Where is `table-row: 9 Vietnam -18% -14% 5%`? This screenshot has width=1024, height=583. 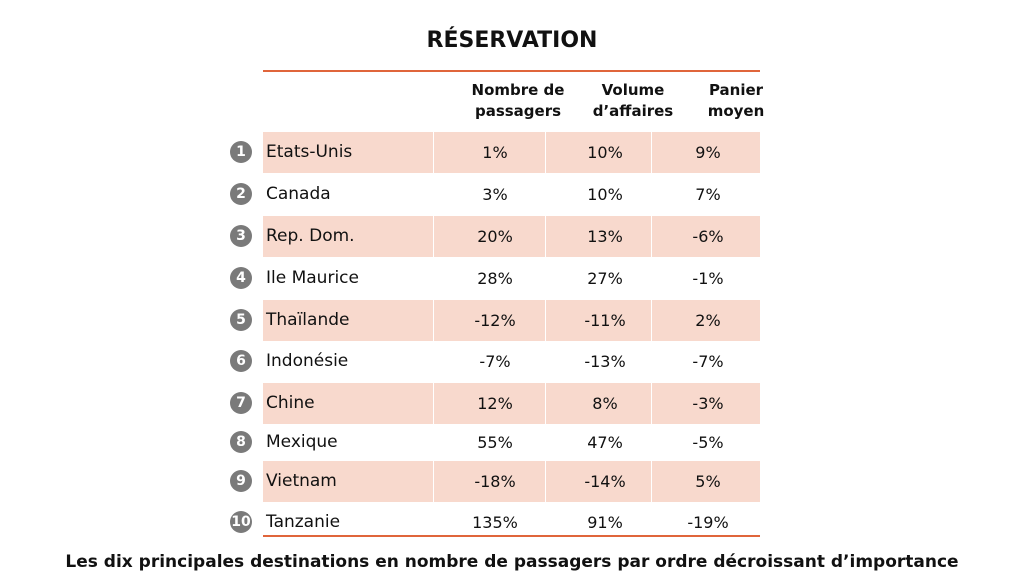 table-row: 9 Vietnam -18% -14% 5% is located at coordinates (495, 481).